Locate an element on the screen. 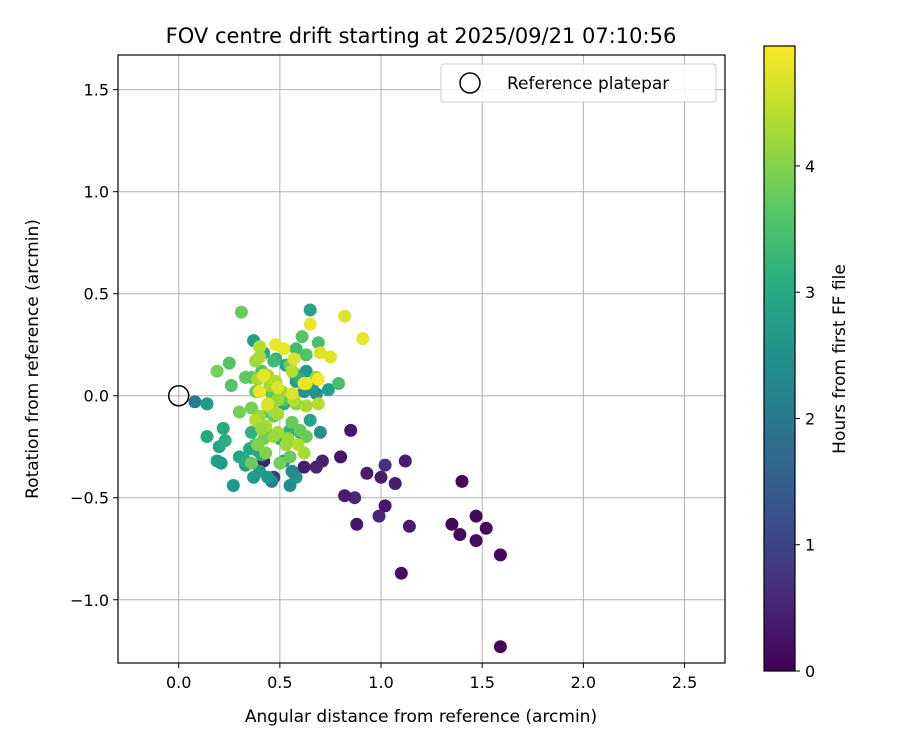  x-tick-label: 2.0 is located at coordinates (583, 682).